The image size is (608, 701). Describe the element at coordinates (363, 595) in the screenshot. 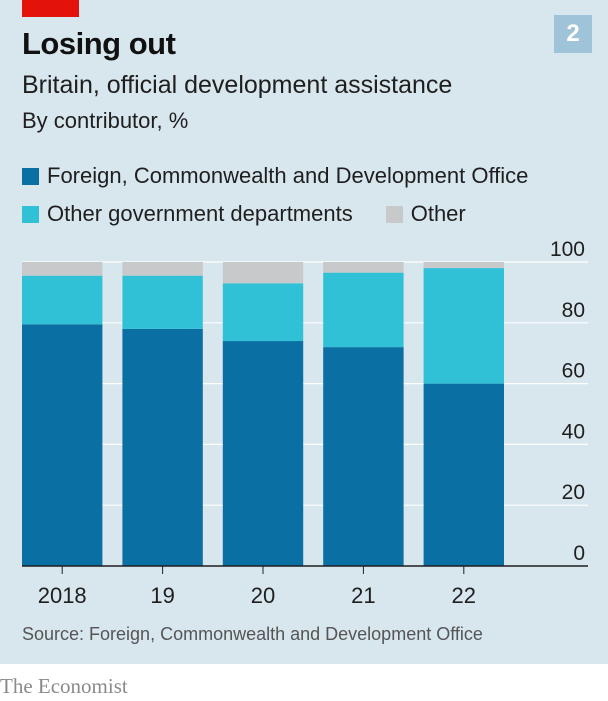

I see `x-tick-label: 21` at that location.